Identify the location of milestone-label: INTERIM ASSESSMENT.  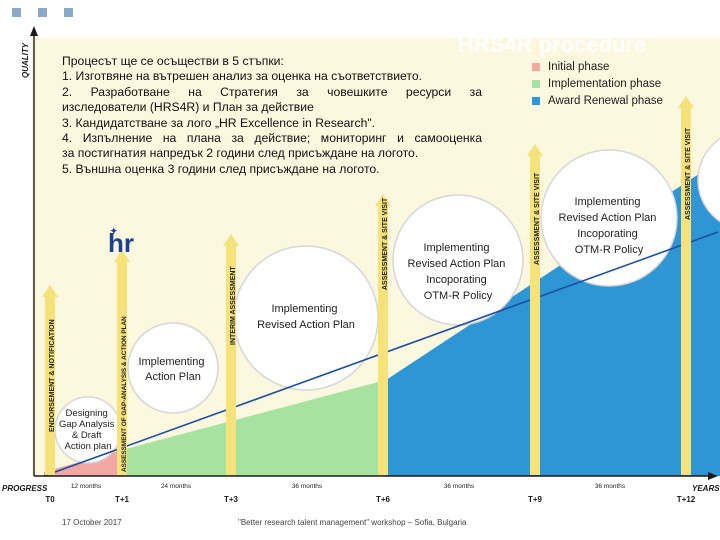
(233, 305).